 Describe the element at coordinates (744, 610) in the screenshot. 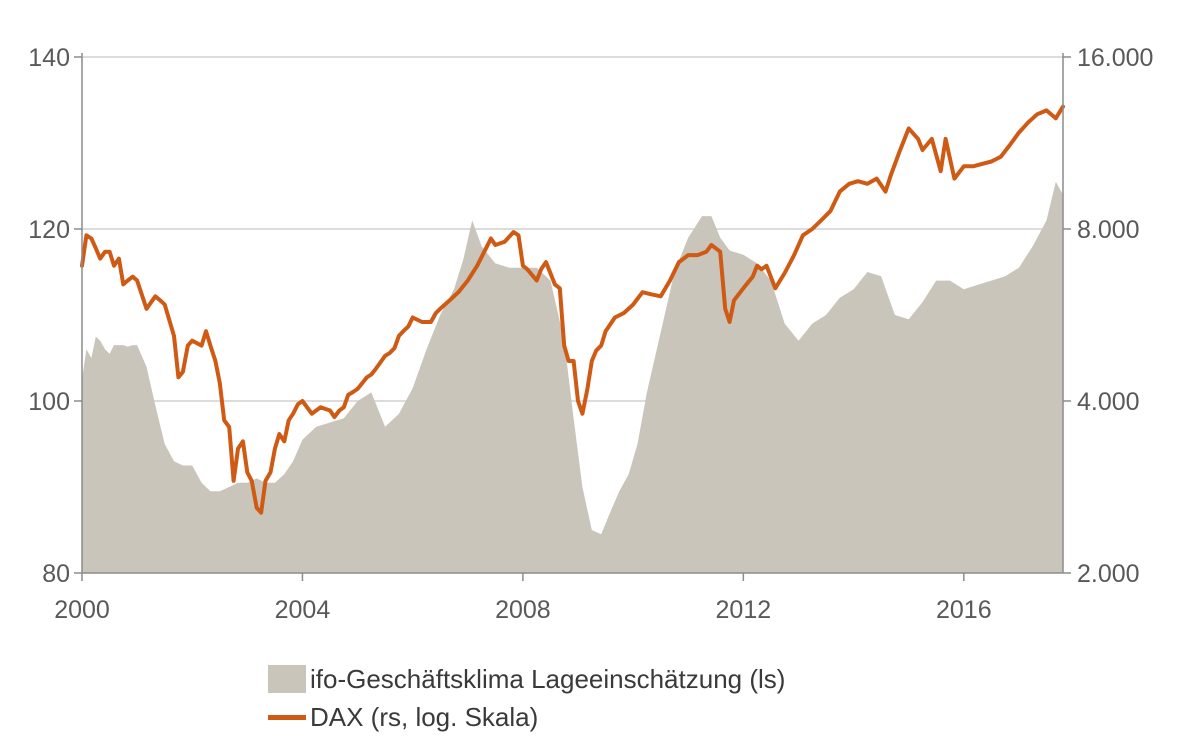

I see `x-tick-label-2012: 2012` at that location.